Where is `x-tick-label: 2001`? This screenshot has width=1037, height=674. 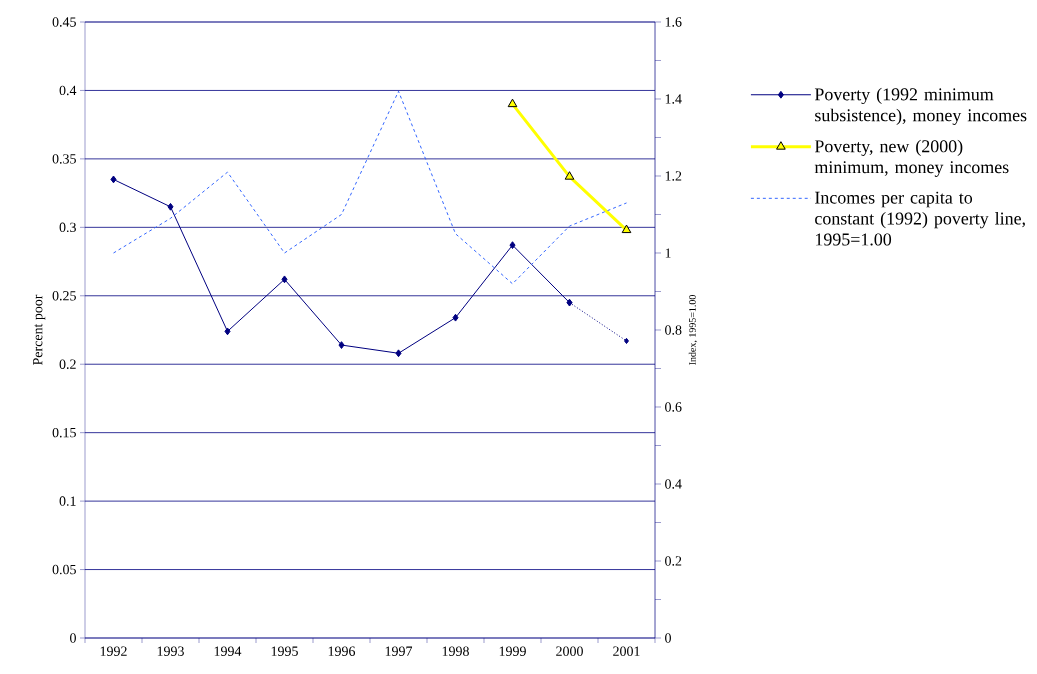 x-tick-label: 2001 is located at coordinates (626, 651).